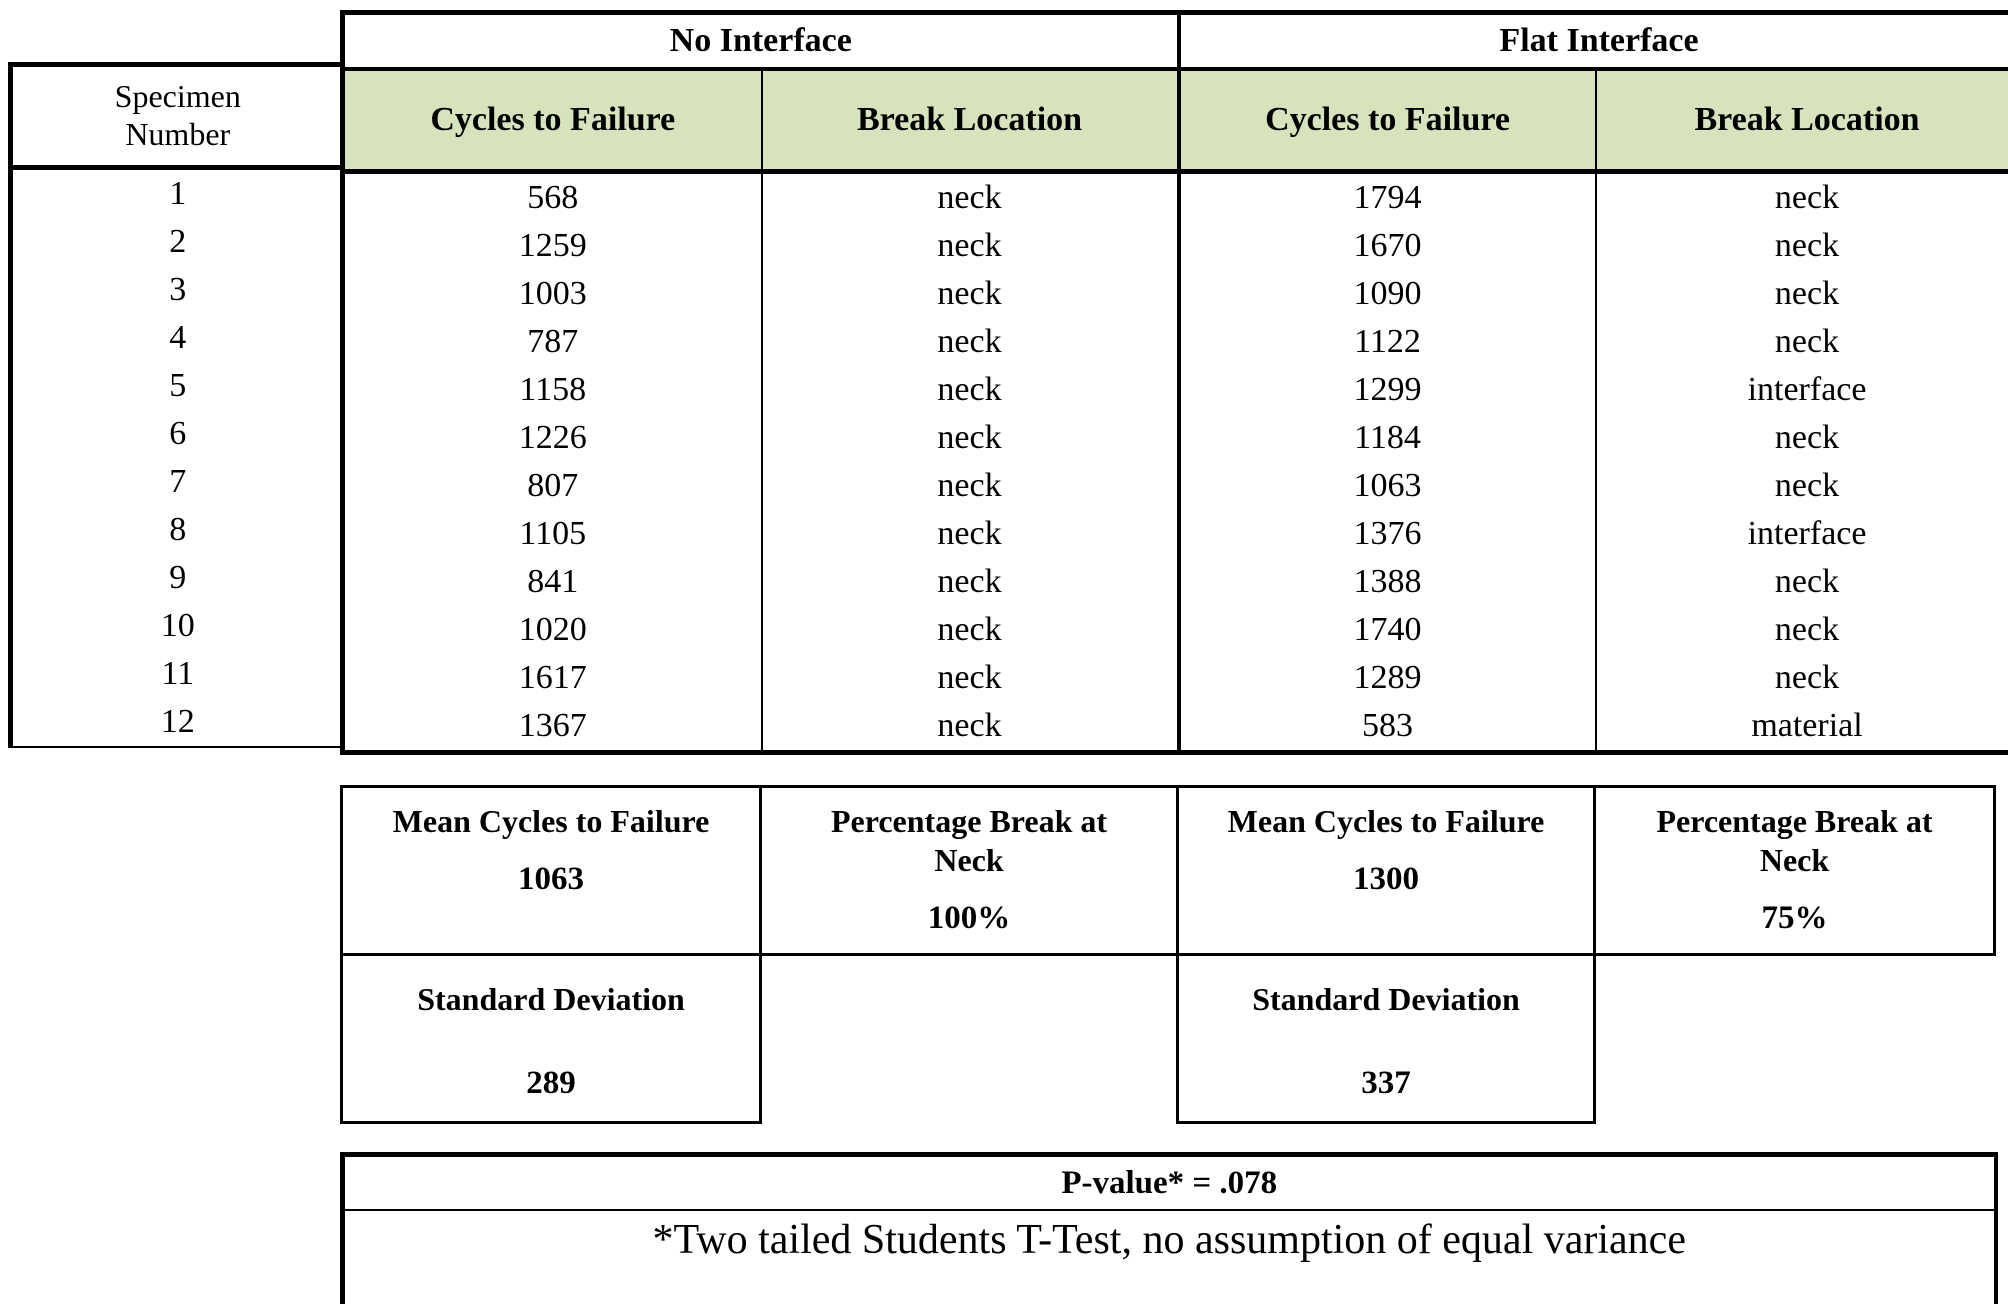 This screenshot has height=1304, width=2008. I want to click on flat-interface-cycles-cell: 1670, so click(1387, 246).